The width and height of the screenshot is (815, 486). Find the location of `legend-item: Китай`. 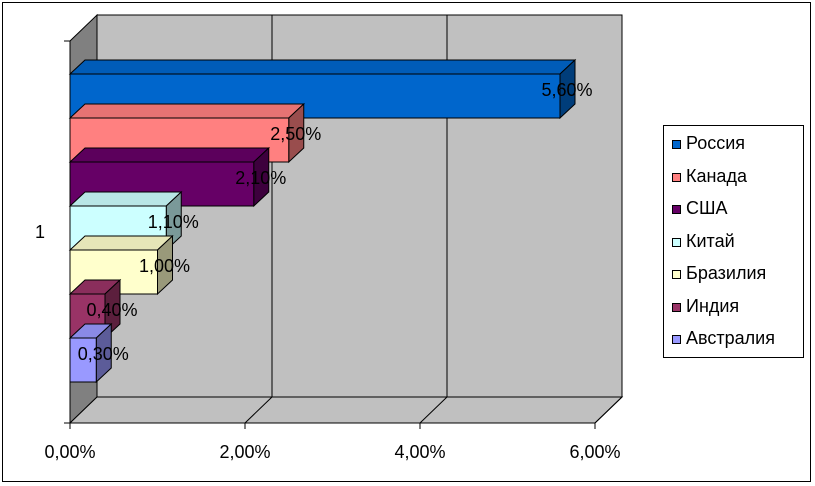

legend-item: Китай is located at coordinates (734, 242).